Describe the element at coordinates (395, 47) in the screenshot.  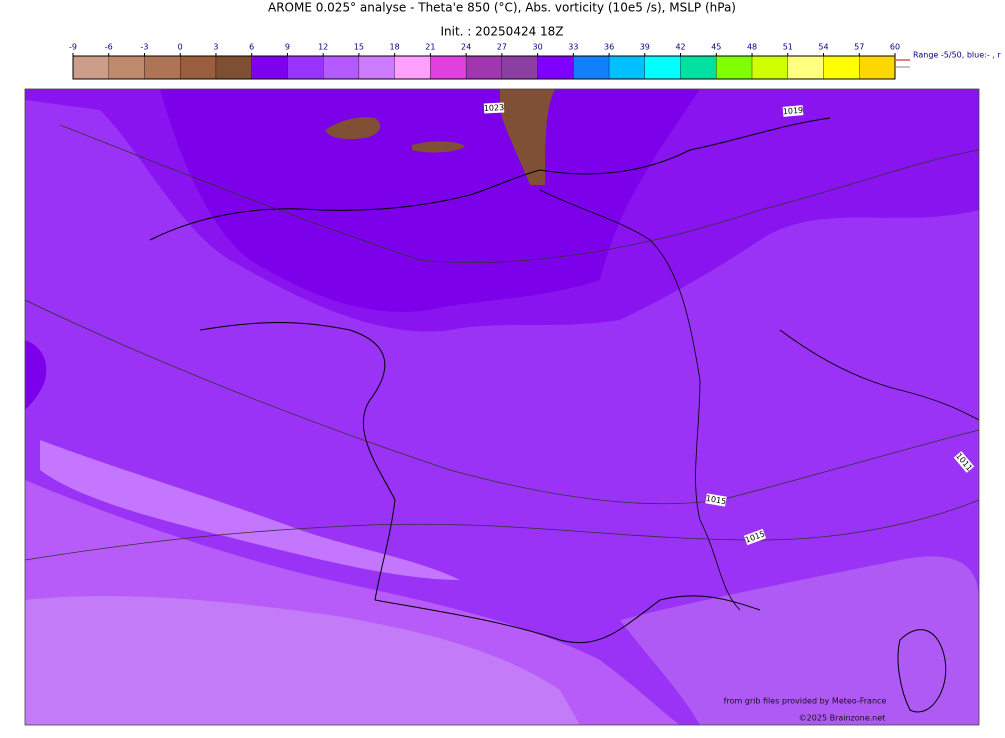
I see `colorbar-tick-label: 18` at that location.